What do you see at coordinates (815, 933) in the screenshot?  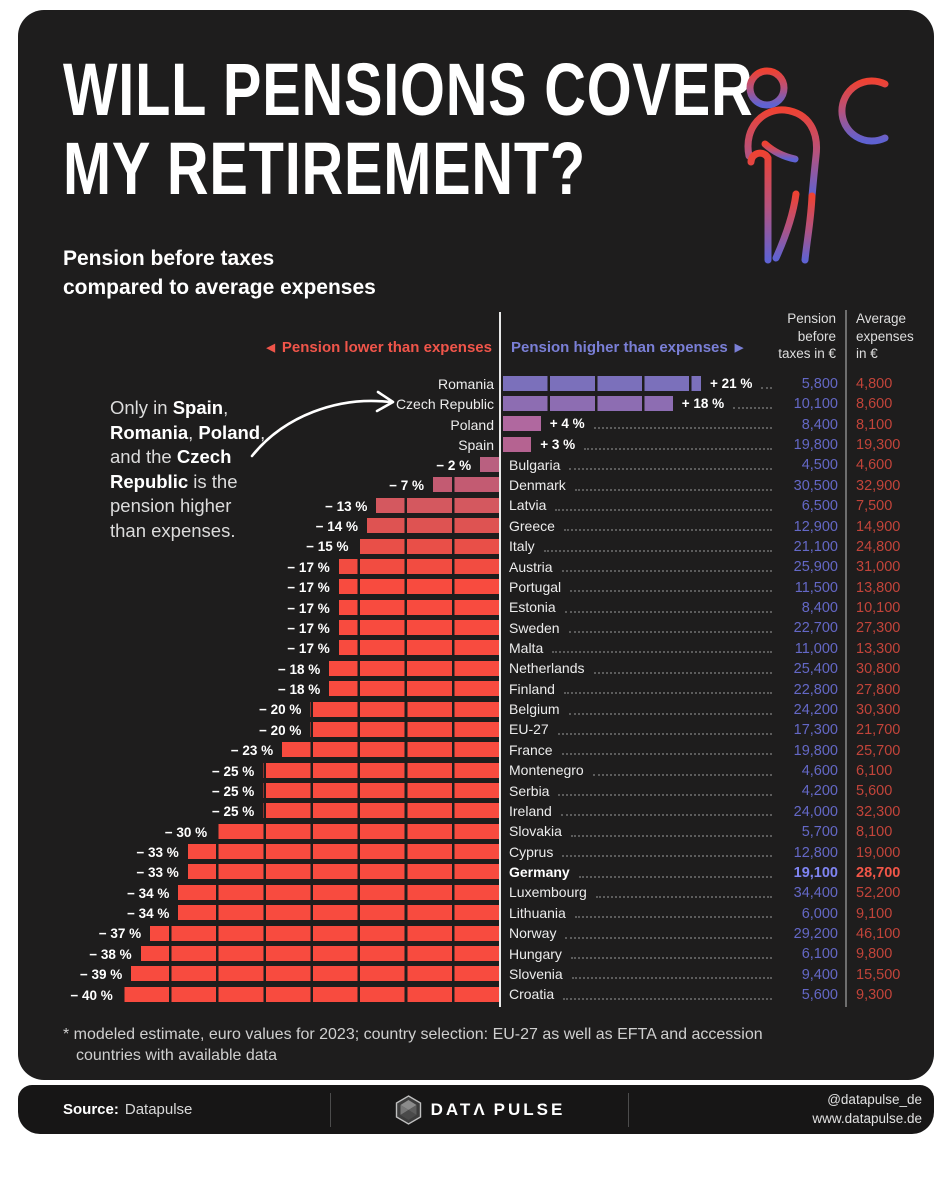 I see `pension-value: 29,200` at bounding box center [815, 933].